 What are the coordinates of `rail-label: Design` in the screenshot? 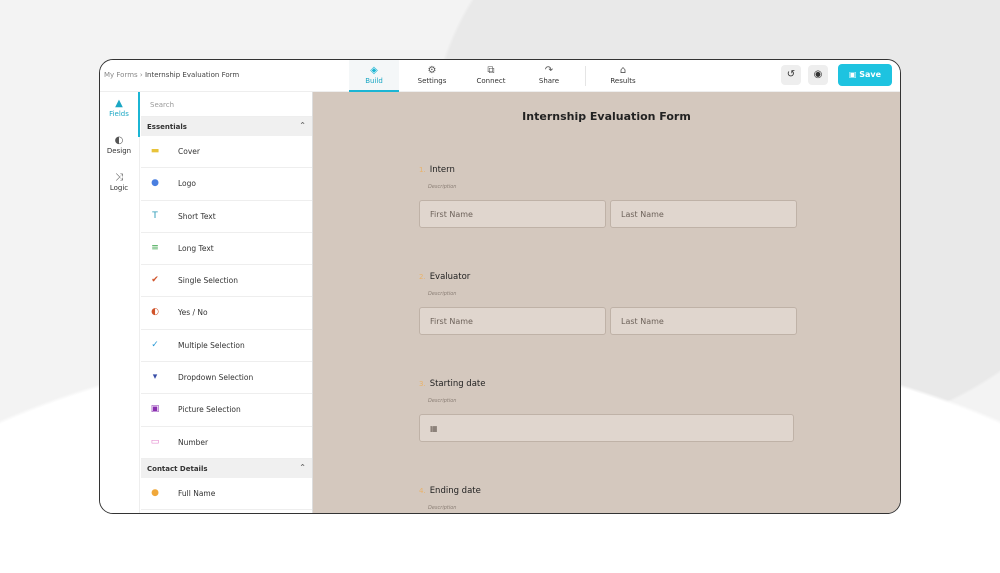 It's located at (119, 151).